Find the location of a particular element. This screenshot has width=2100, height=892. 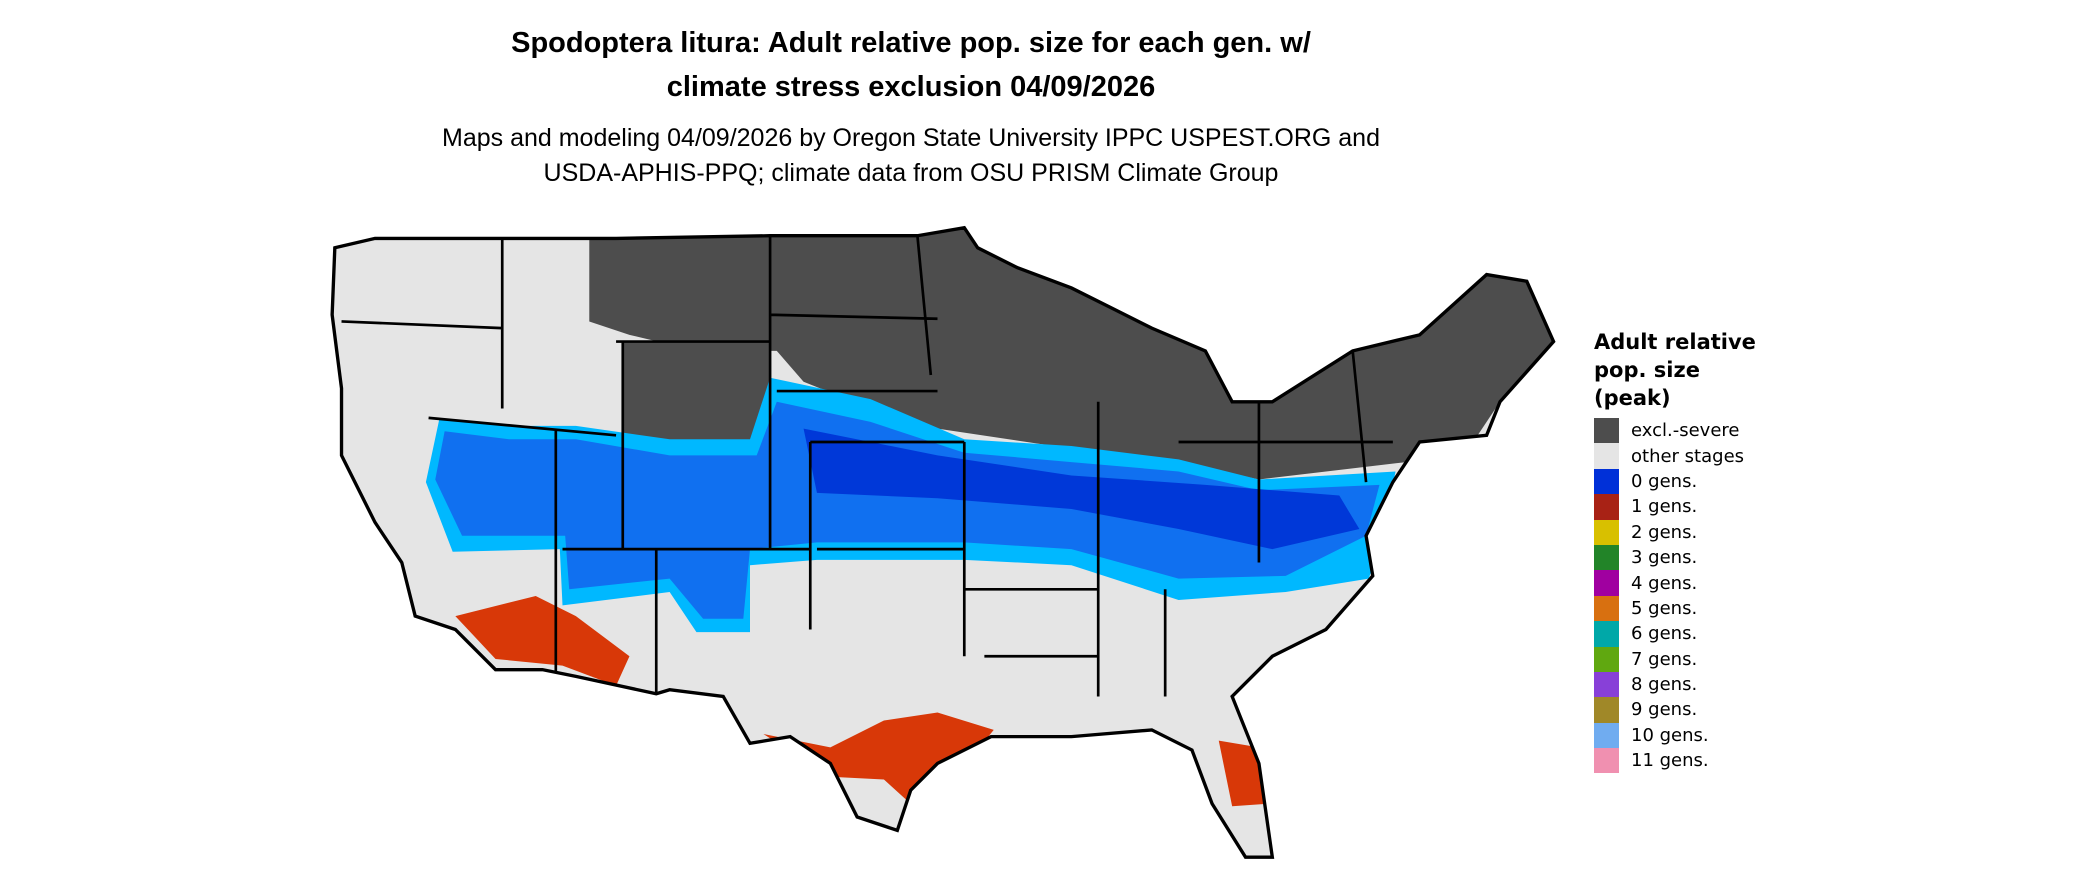

legend-item: 1 gens. is located at coordinates (1675, 507).